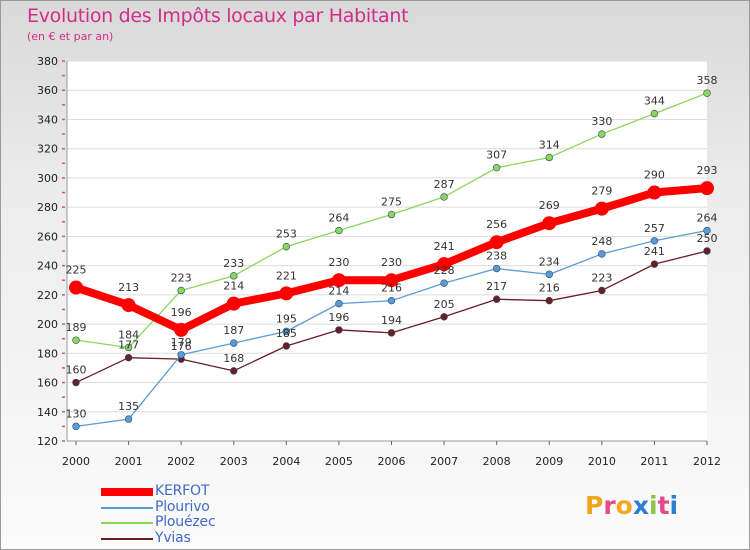 The height and width of the screenshot is (550, 750). What do you see at coordinates (70, 36) in the screenshot?
I see `chart-subtitle: (en € et par an)` at bounding box center [70, 36].